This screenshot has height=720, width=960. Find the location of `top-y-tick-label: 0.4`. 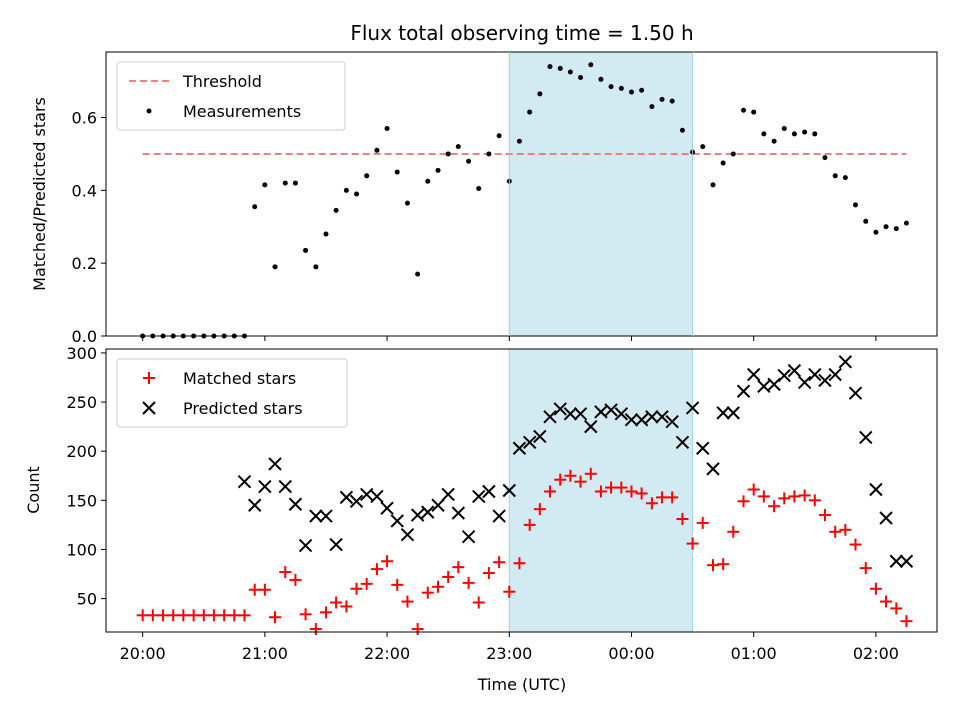

top-y-tick-label: 0.4 is located at coordinates (84, 190).